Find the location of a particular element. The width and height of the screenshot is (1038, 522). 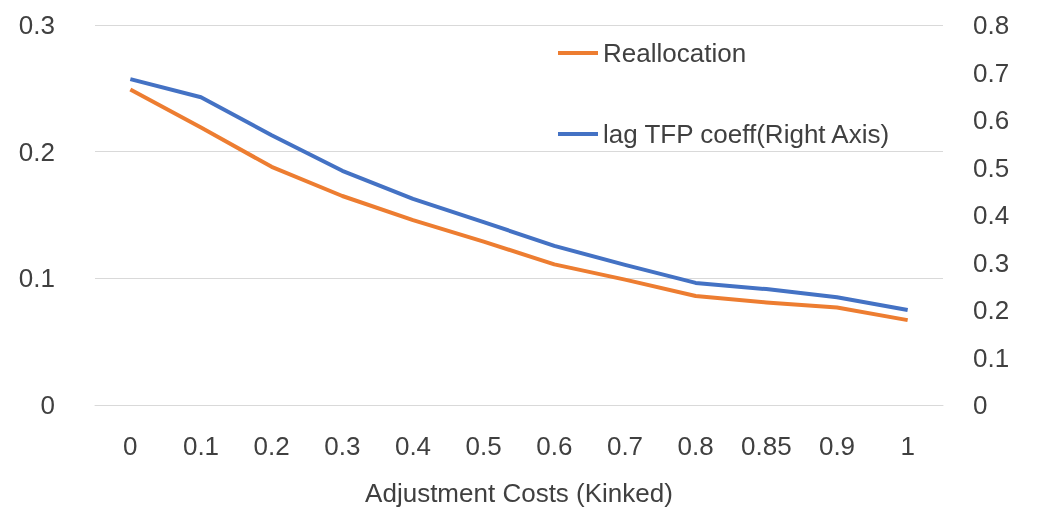

legend-label: lag TFP coeff(Right Axis) is located at coordinates (746, 134).